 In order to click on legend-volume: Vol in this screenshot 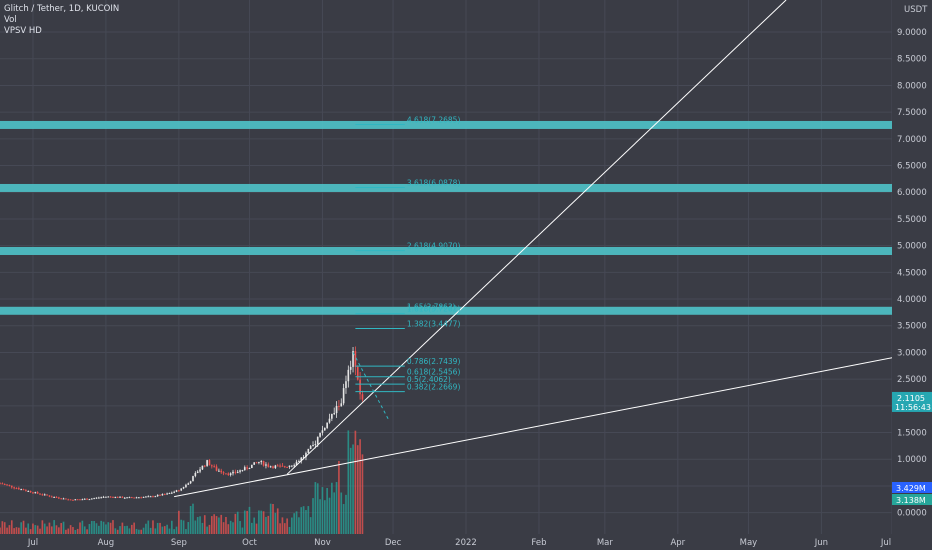, I will do `click(10, 20)`.